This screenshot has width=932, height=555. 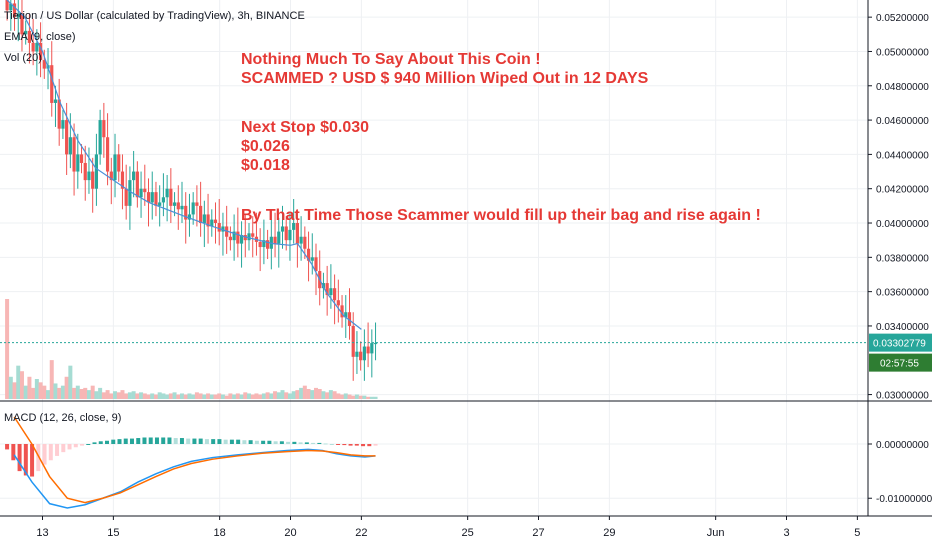 What do you see at coordinates (902, 52) in the screenshot?
I see `price-tick-label: 0.05000000` at bounding box center [902, 52].